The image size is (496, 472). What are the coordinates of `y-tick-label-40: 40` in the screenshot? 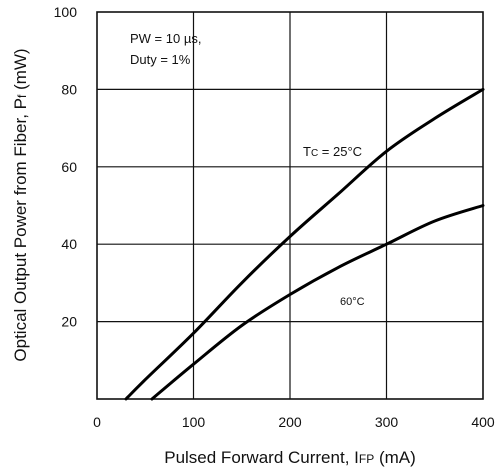 It's located at (69, 244).